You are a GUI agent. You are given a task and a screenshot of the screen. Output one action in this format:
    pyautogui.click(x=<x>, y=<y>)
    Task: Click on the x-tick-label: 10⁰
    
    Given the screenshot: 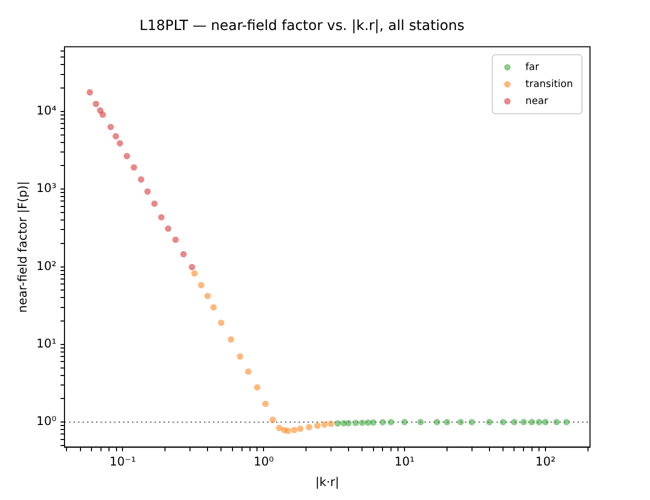 What is the action you would take?
    pyautogui.click(x=264, y=461)
    